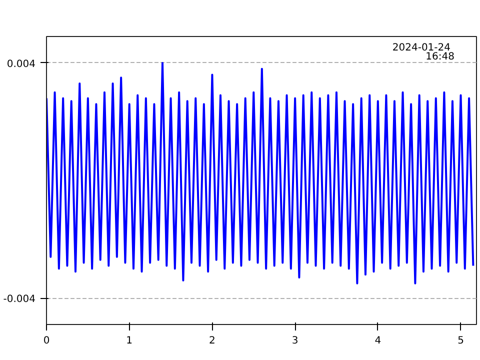 The height and width of the screenshot is (360, 480). Describe the element at coordinates (423, 52) in the screenshot. I see `annotation: 2024-01-24 16:48` at that location.